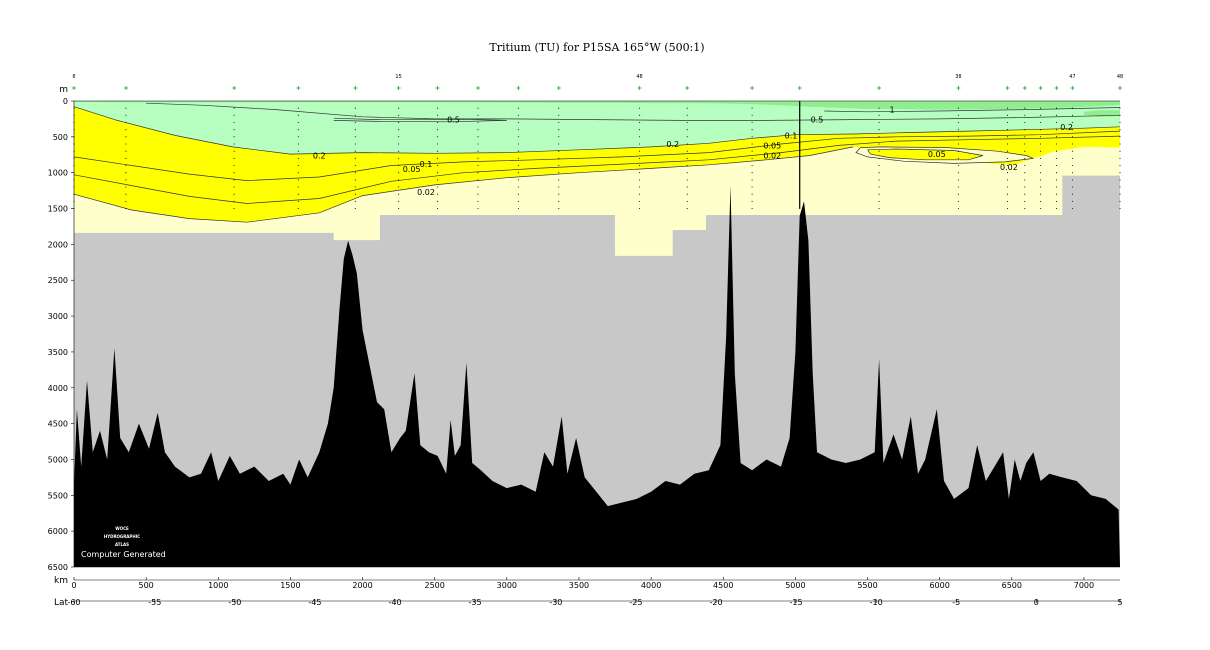 The width and height of the screenshot is (1210, 650). I want to click on station-number-label: 38, so click(958, 77).